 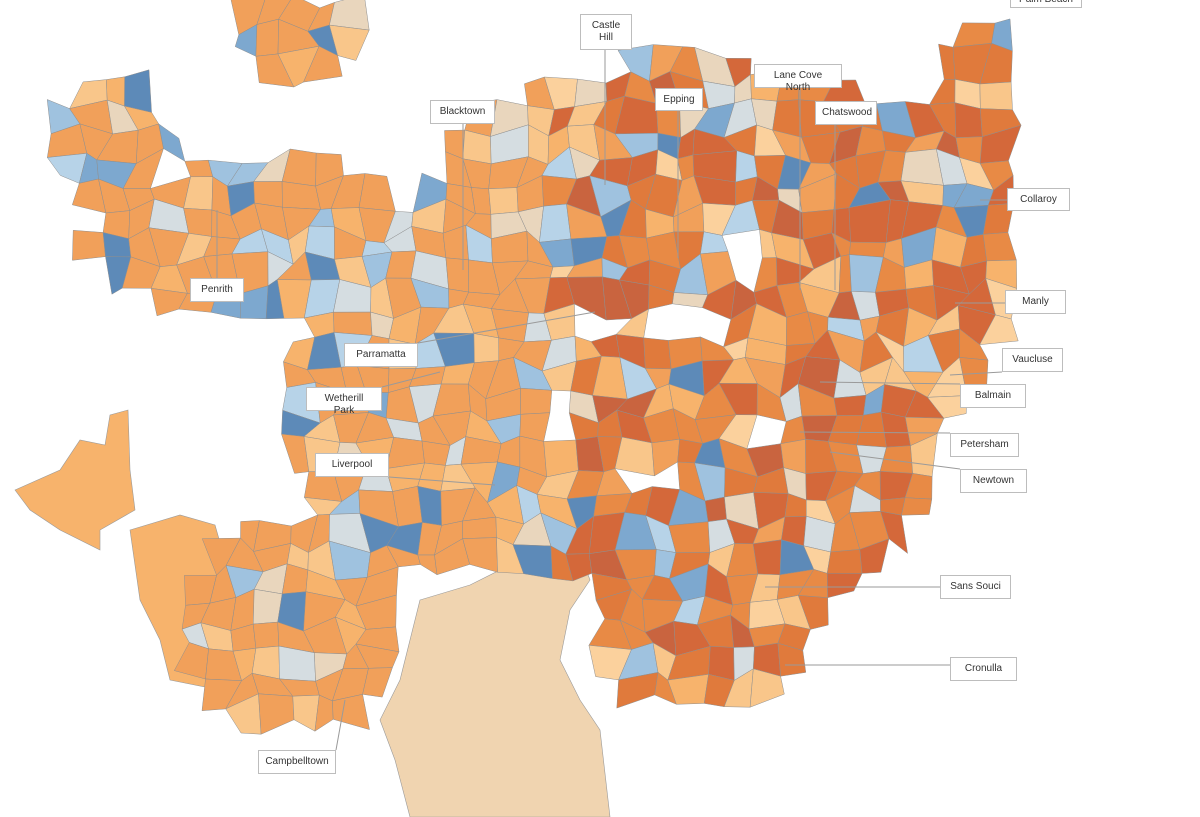 What do you see at coordinates (993, 396) in the screenshot?
I see `suburb-label: Balmain` at bounding box center [993, 396].